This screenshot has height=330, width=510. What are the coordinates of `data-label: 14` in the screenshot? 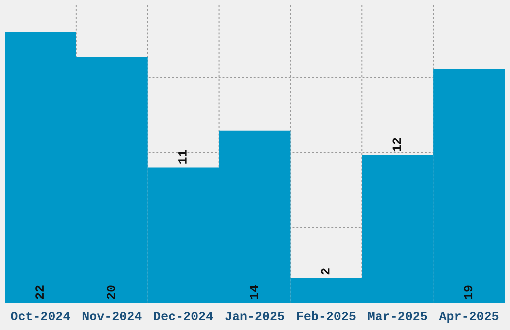 It's located at (254, 292).